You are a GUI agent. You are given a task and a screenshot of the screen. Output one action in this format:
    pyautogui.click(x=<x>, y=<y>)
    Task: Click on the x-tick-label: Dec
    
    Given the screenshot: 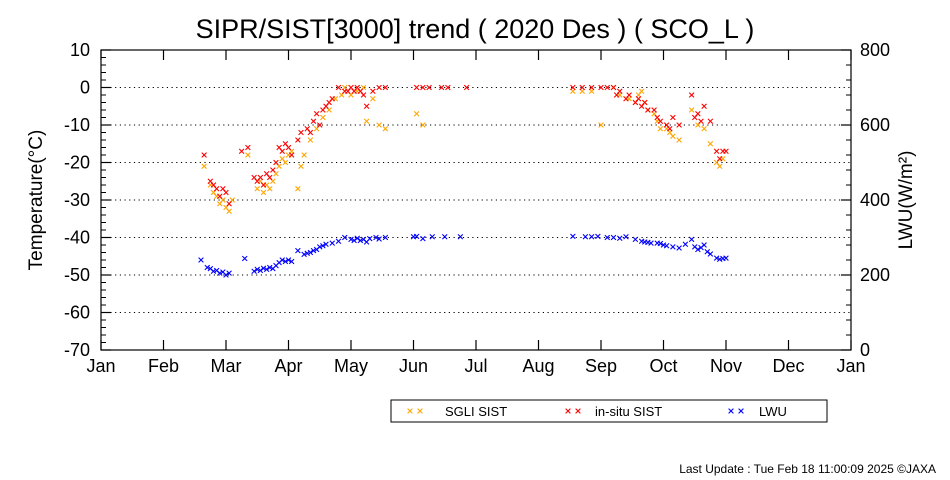 What is the action you would take?
    pyautogui.click(x=788, y=366)
    